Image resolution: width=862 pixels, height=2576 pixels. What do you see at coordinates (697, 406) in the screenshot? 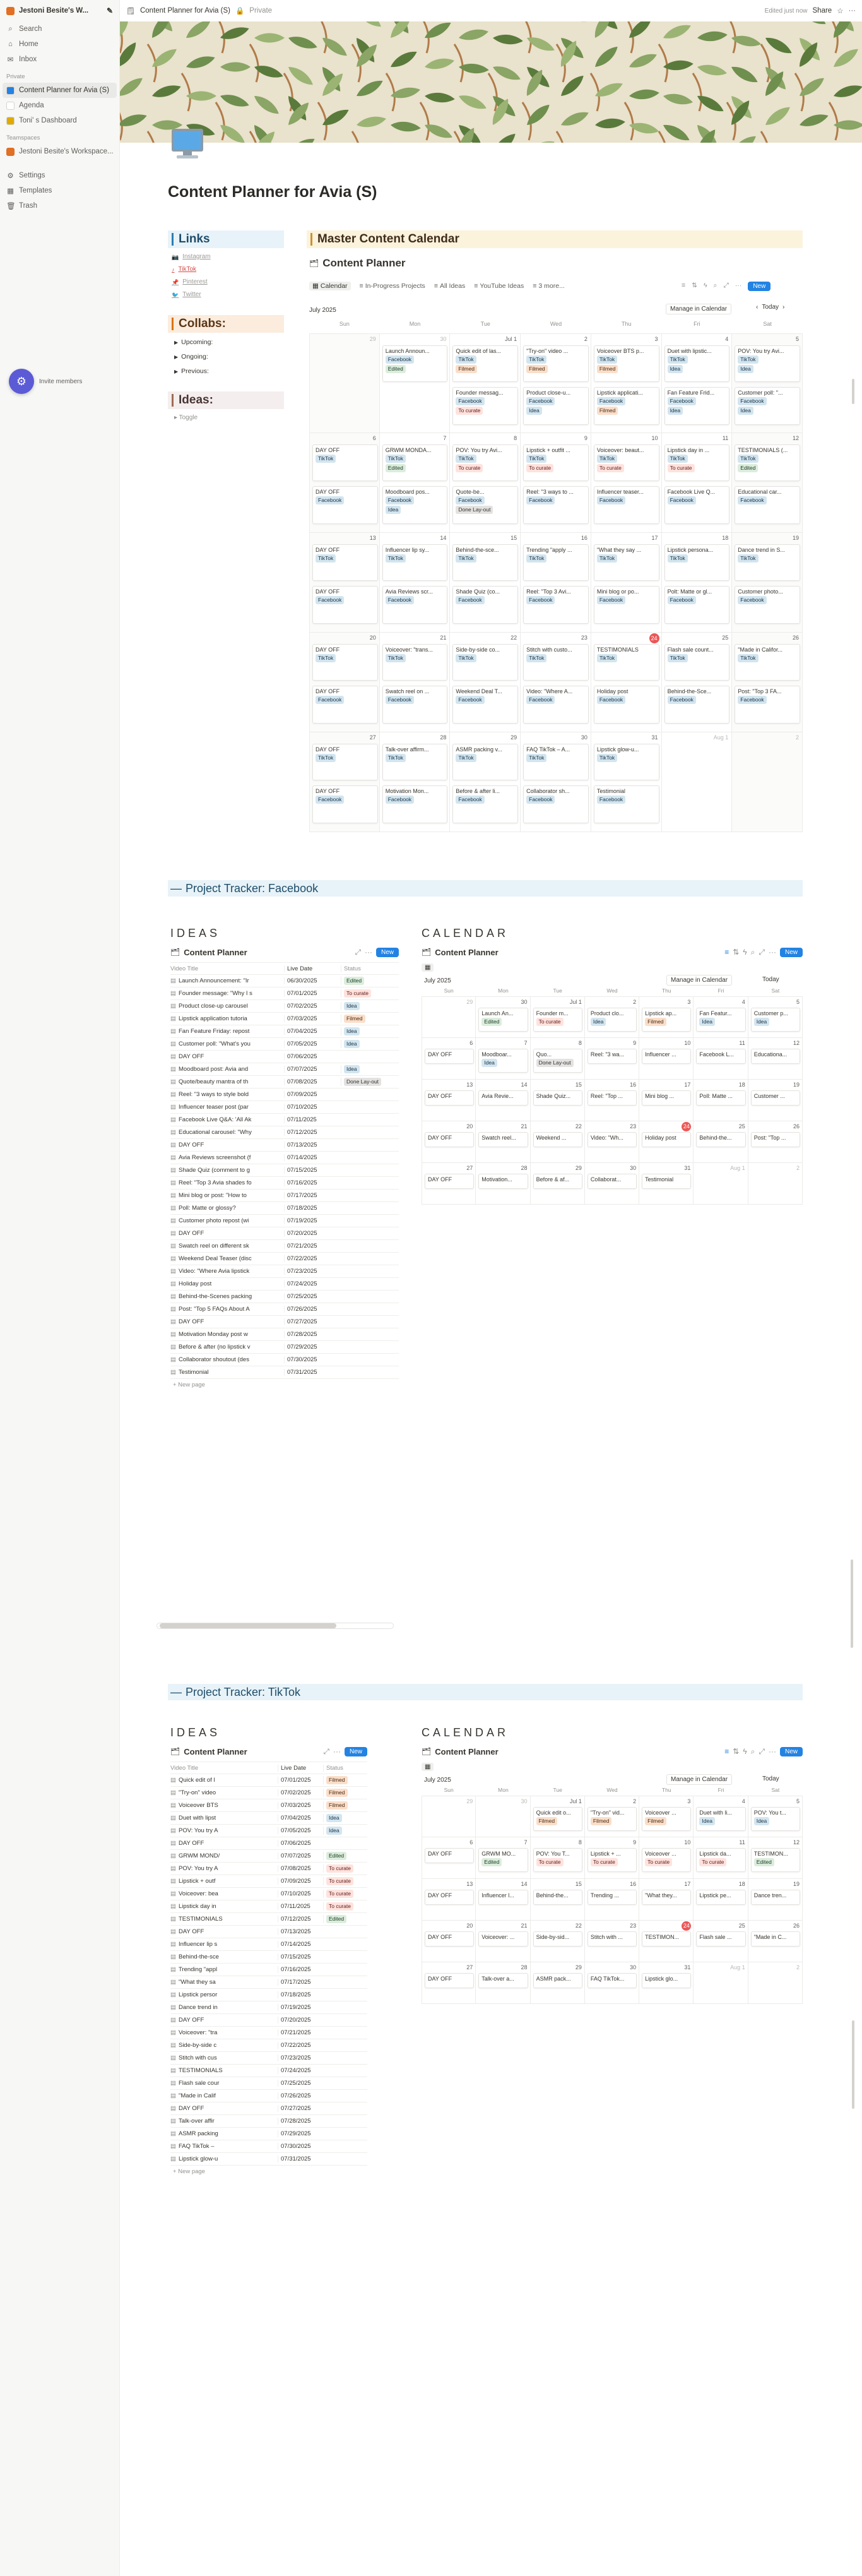
I see `calendar-event-card: Fan Feature Frid... Facebook Idea` at bounding box center [697, 406].